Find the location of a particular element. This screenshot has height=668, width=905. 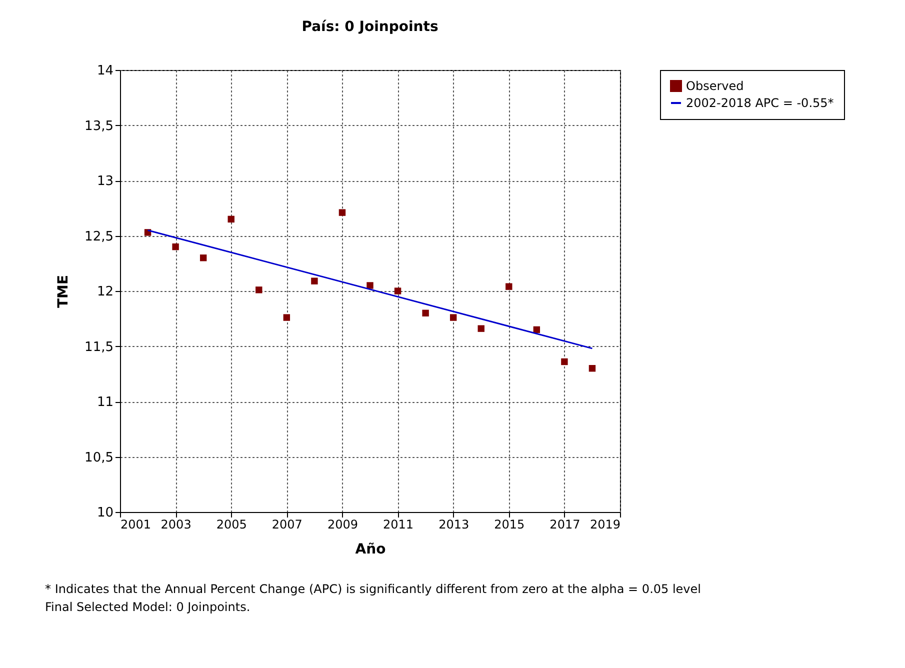

y-tick-label: 14 is located at coordinates (105, 71).